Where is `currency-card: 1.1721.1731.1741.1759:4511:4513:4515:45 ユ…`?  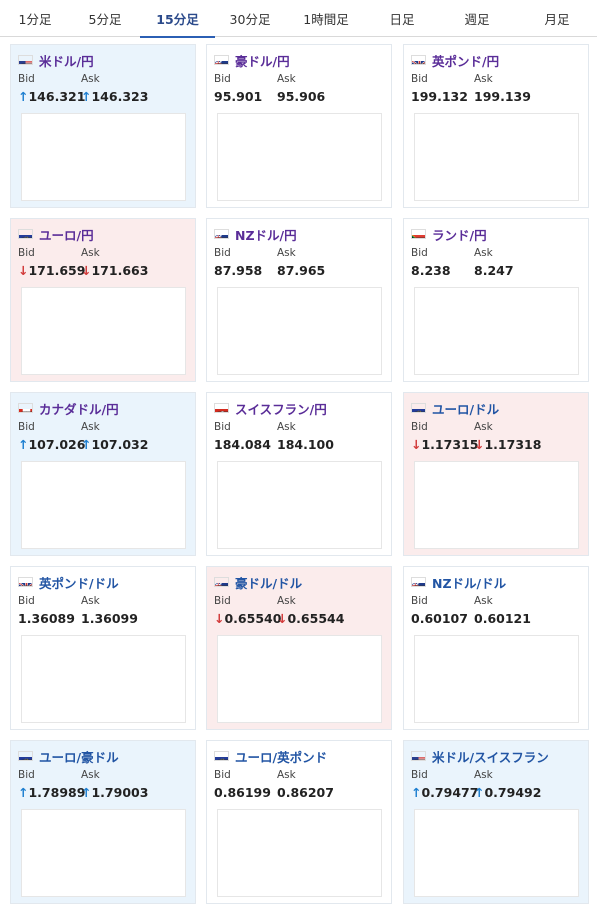
currency-card: 1.1721.1731.1741.1759:4511:4513:4515:45 ユ… is located at coordinates (496, 474).